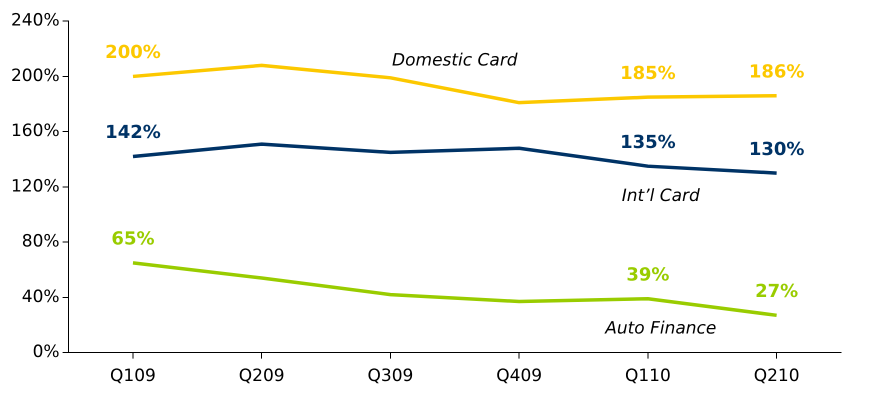 The image size is (869, 403). What do you see at coordinates (133, 376) in the screenshot?
I see `x-tick-label: Q109` at bounding box center [133, 376].